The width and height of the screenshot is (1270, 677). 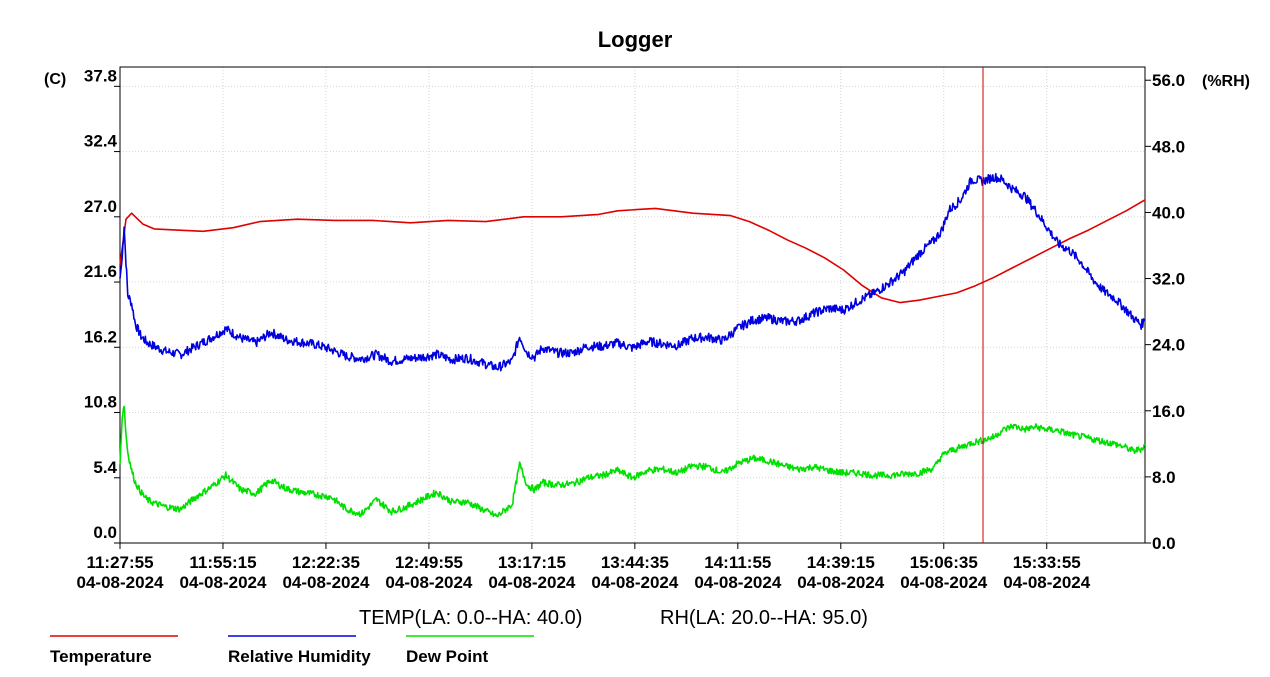 What do you see at coordinates (1168, 80) in the screenshot?
I see `right-tick-label: 56.0` at bounding box center [1168, 80].